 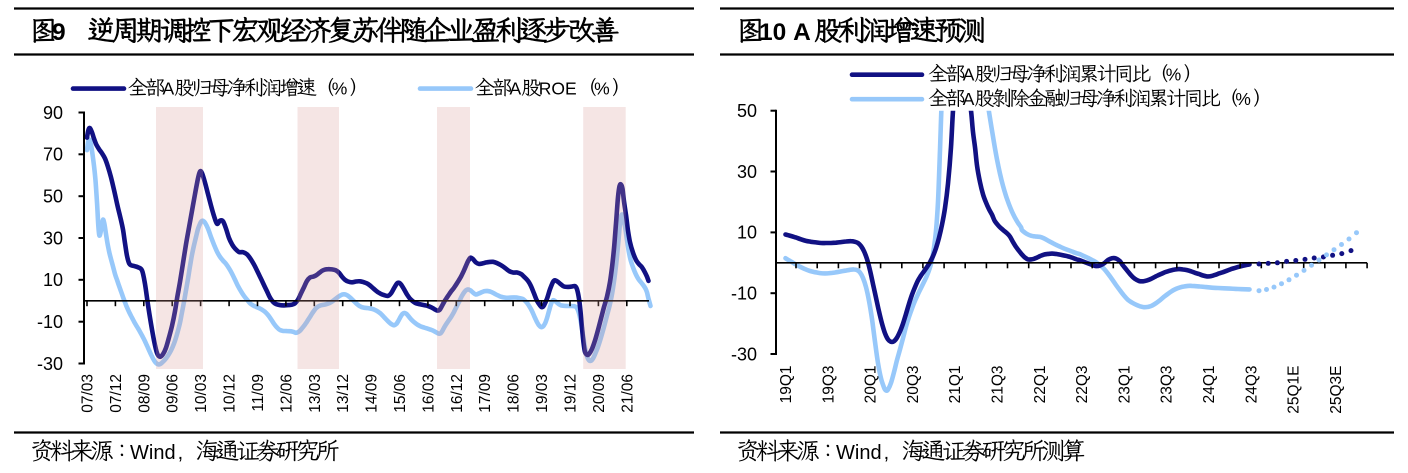 I want to click on svg-text: 07/12, so click(x=116, y=393).